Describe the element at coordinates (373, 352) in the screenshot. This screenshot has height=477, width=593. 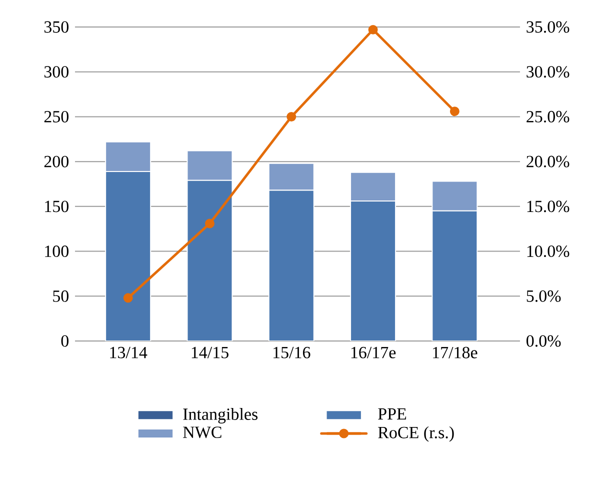
I see `x-tick-label: 16/17e` at that location.